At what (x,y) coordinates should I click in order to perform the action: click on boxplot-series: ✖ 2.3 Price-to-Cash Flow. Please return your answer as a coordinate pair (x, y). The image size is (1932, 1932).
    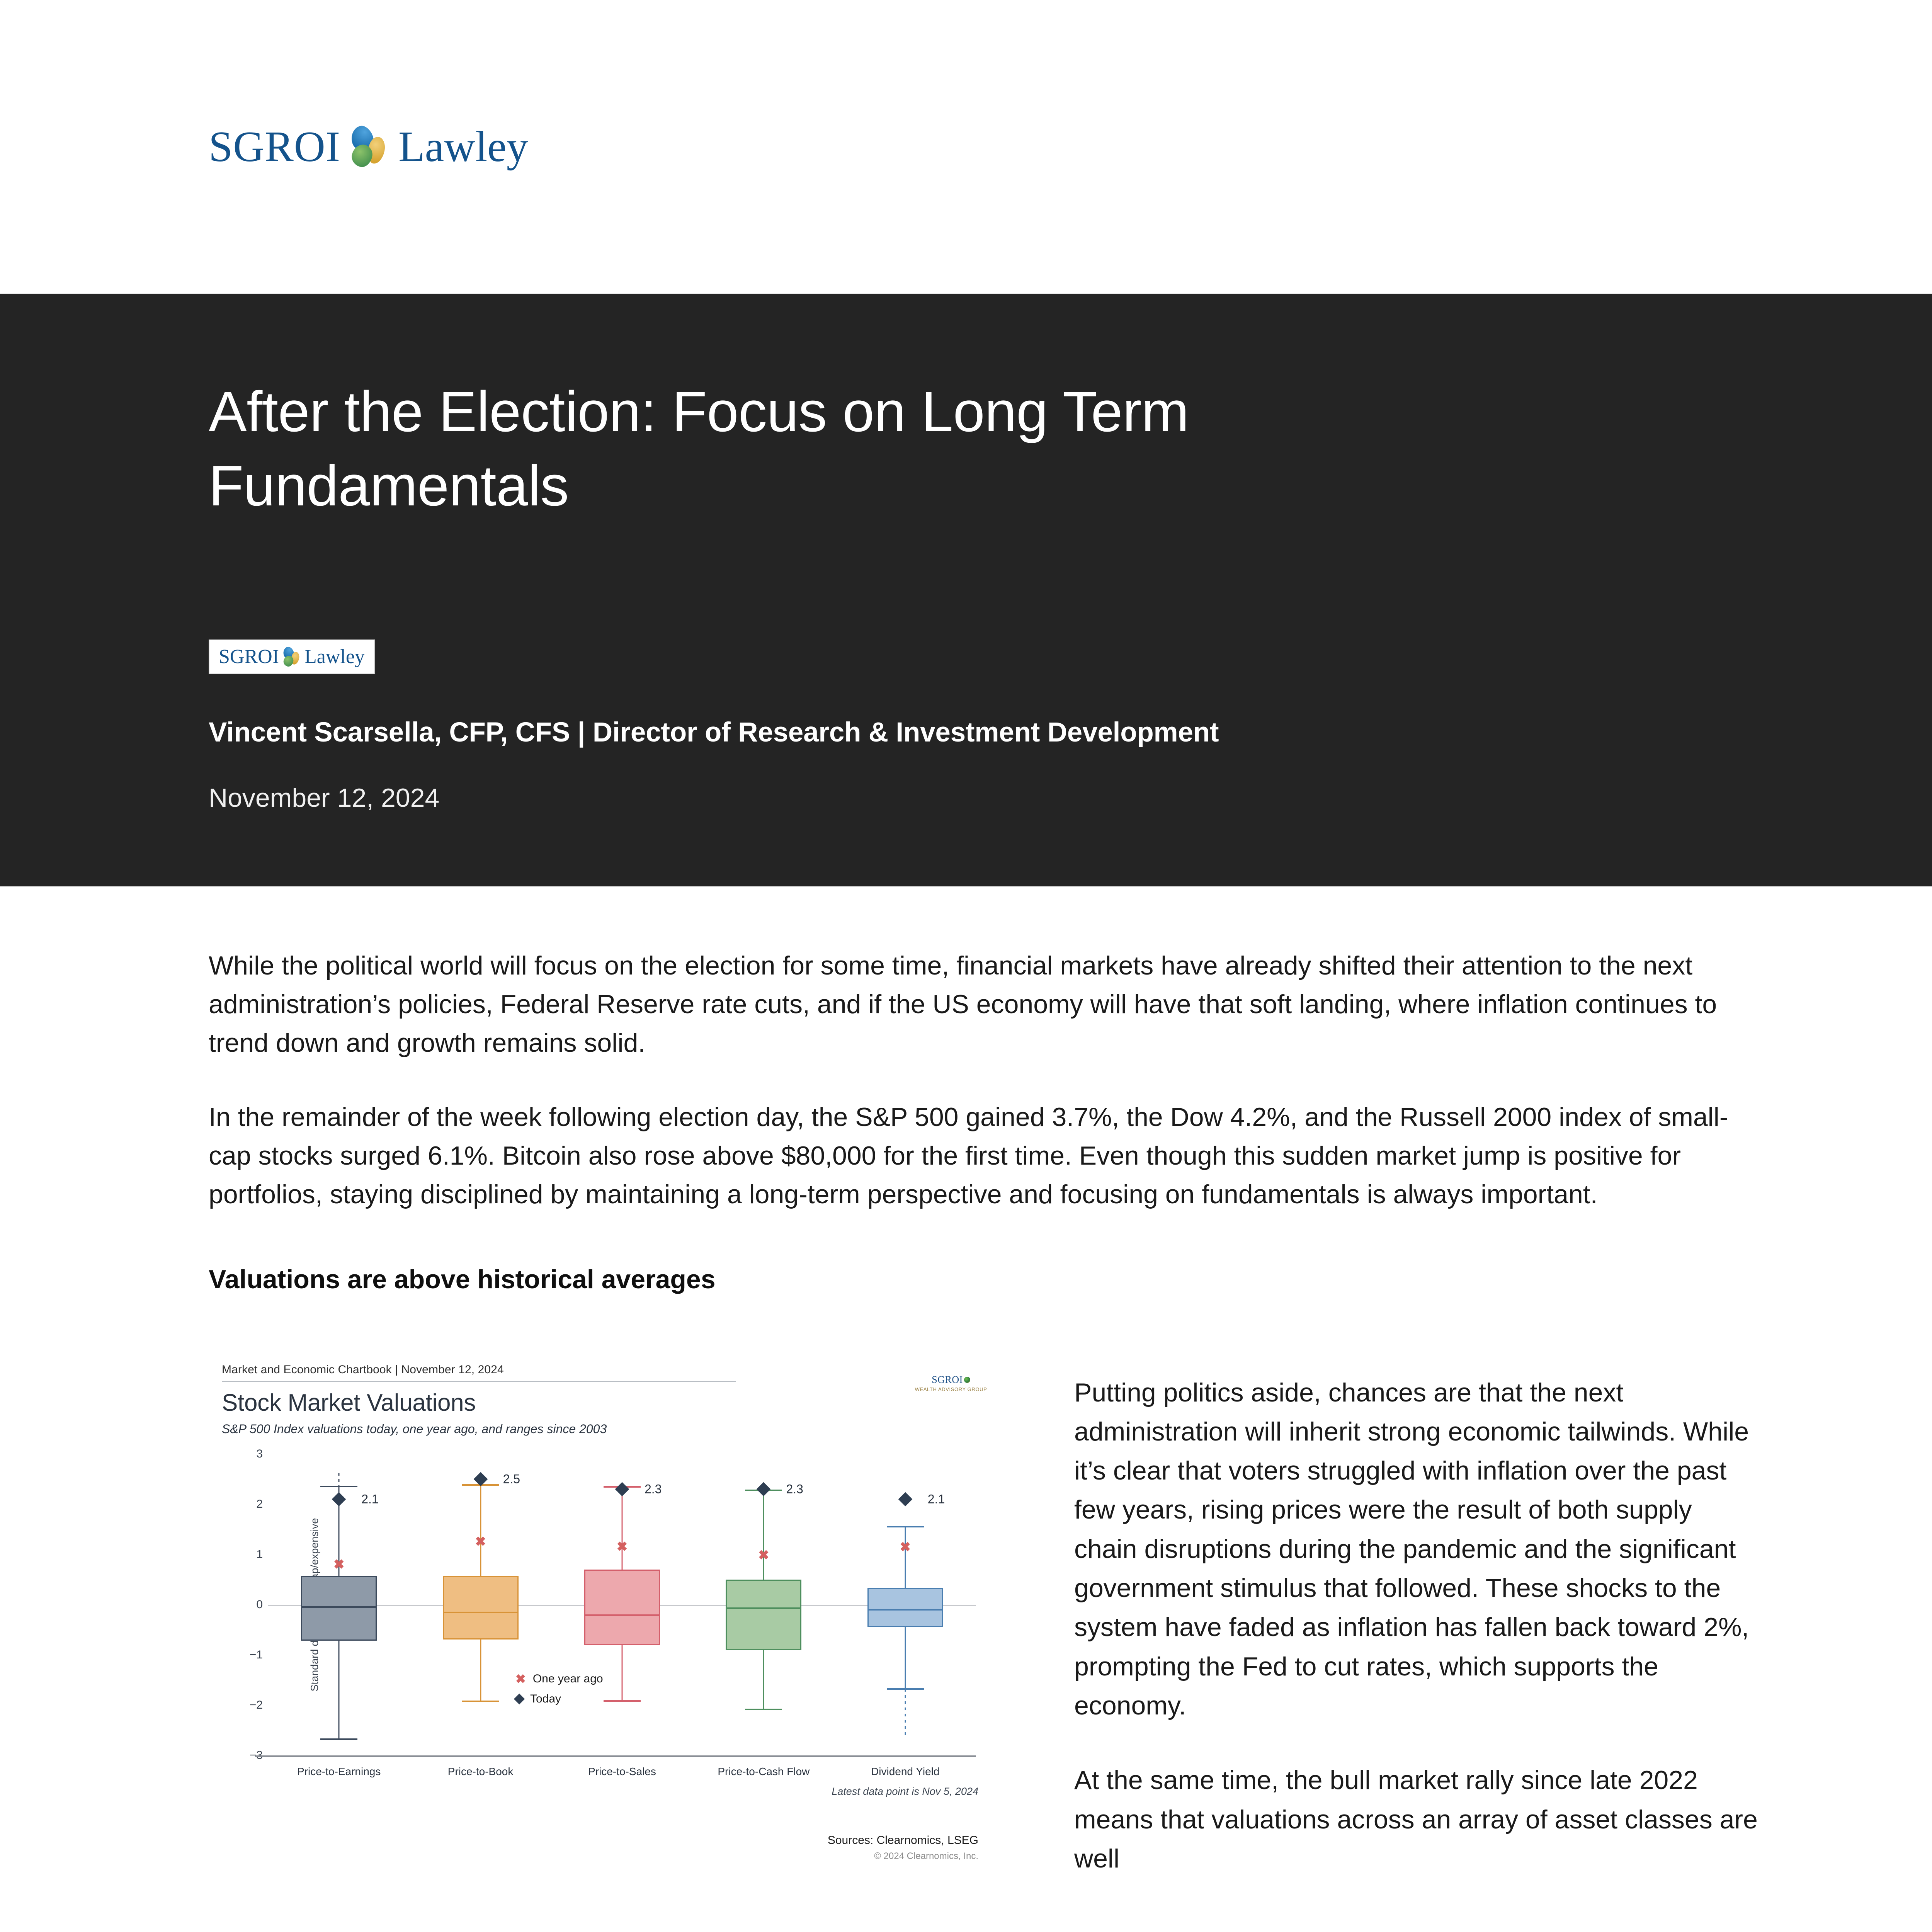
    Looking at the image, I should click on (763, 1615).